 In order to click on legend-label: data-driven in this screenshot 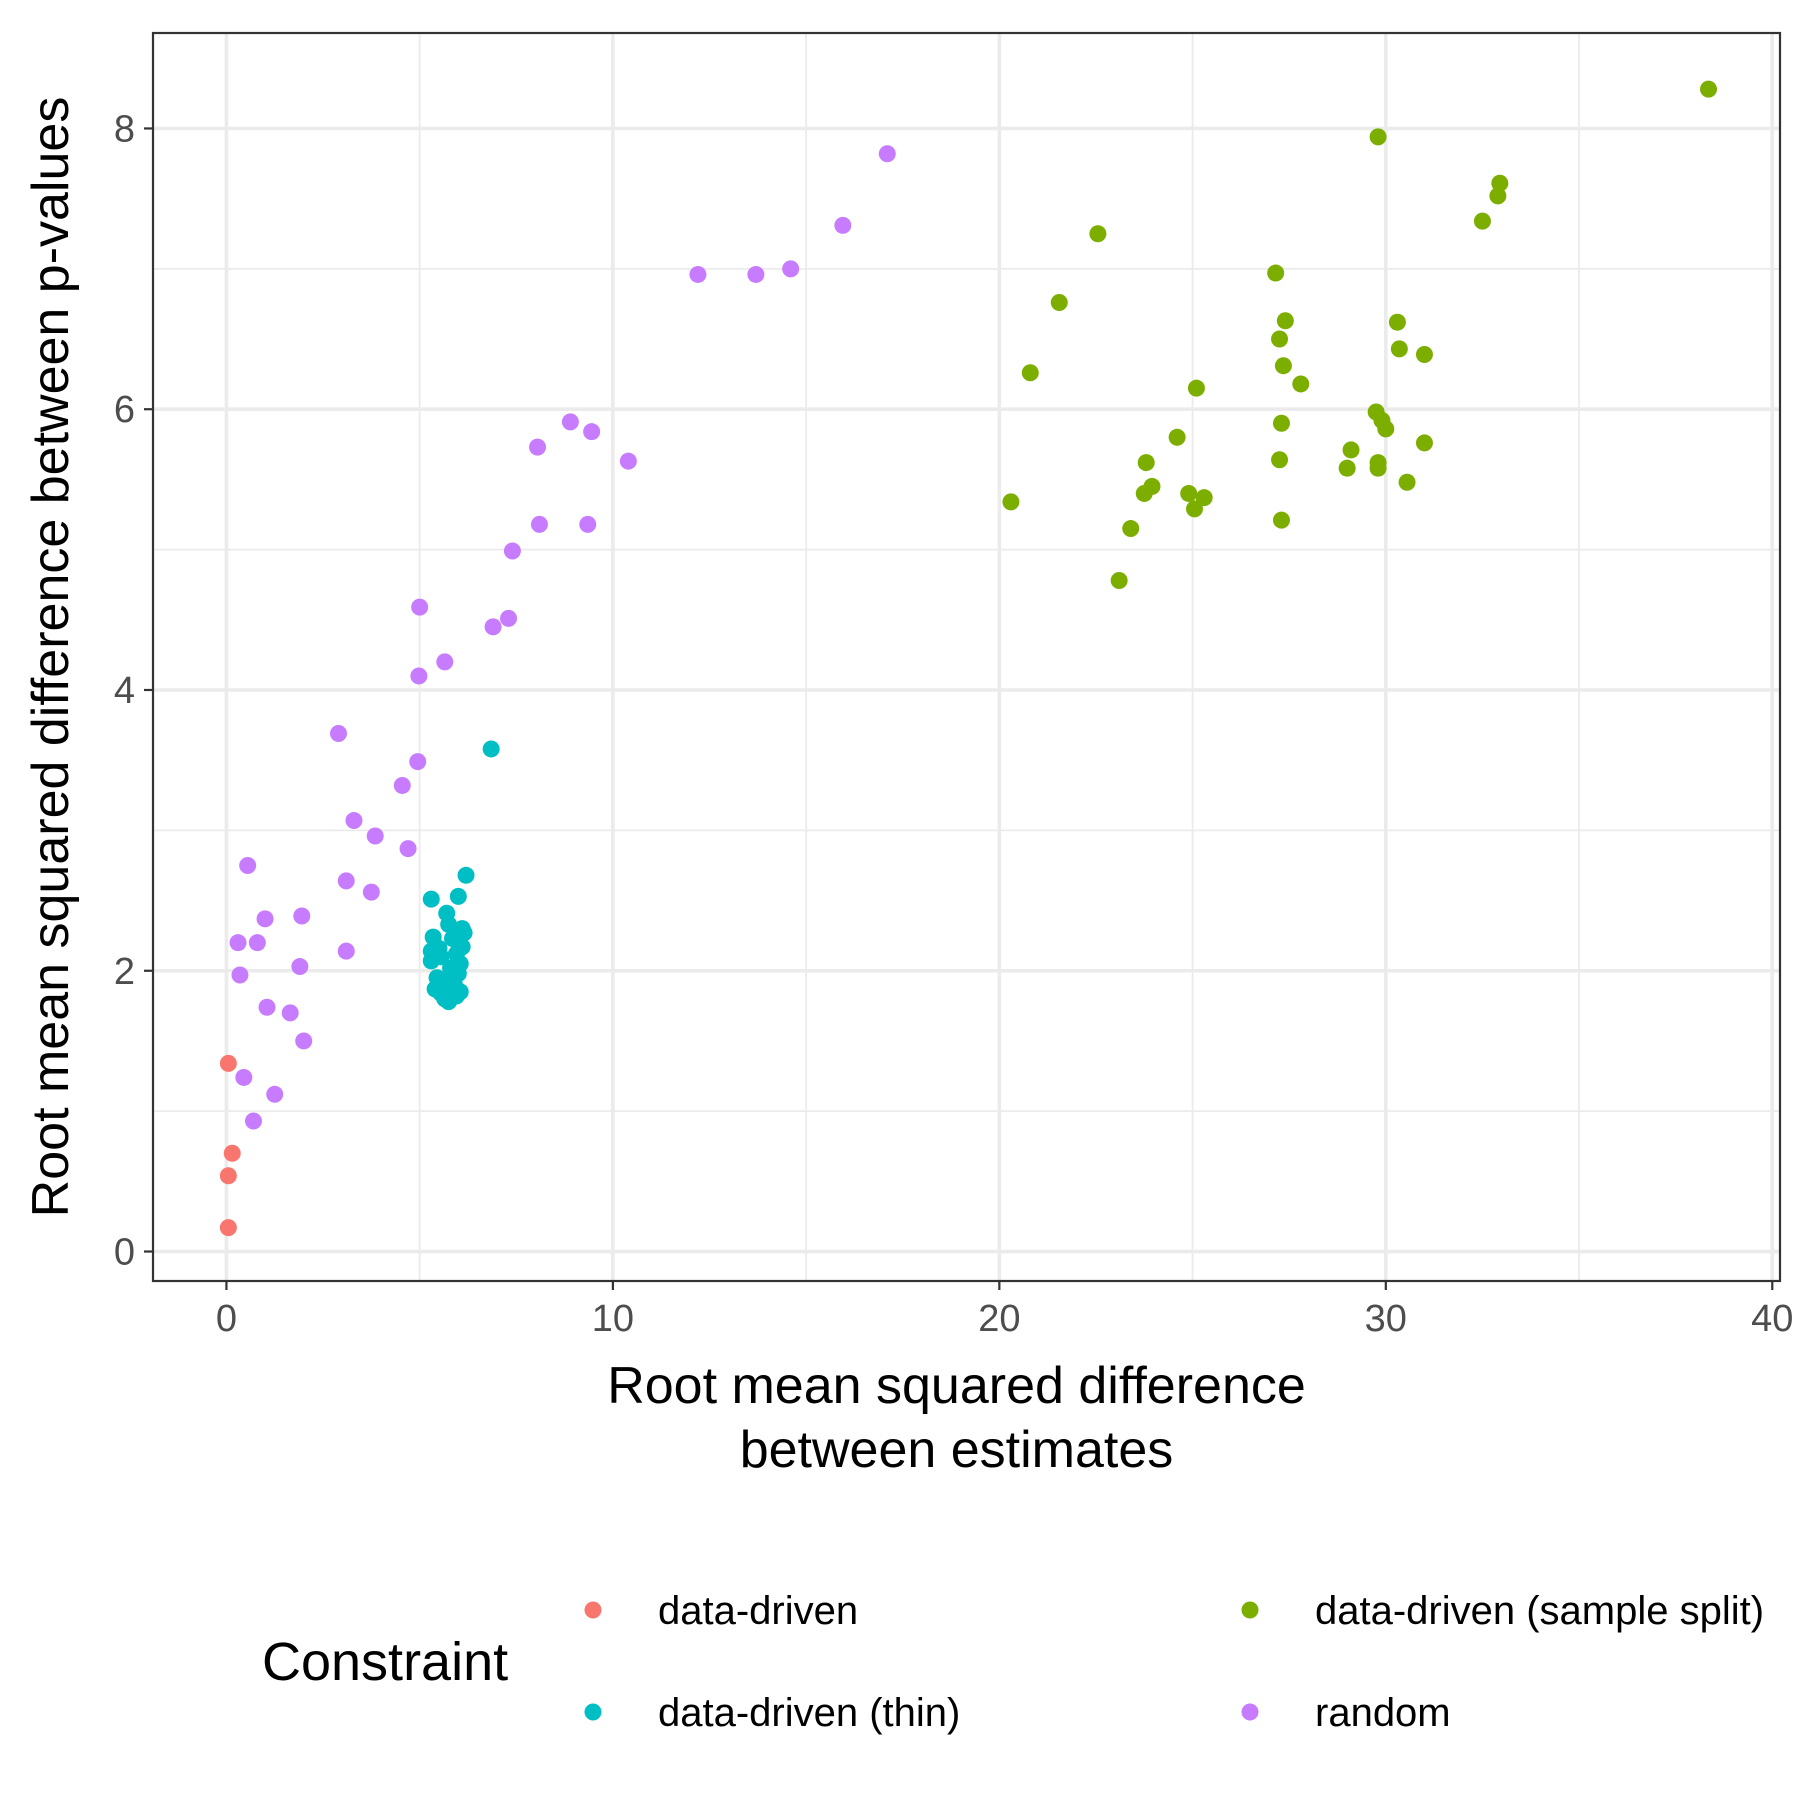, I will do `click(758, 1611)`.